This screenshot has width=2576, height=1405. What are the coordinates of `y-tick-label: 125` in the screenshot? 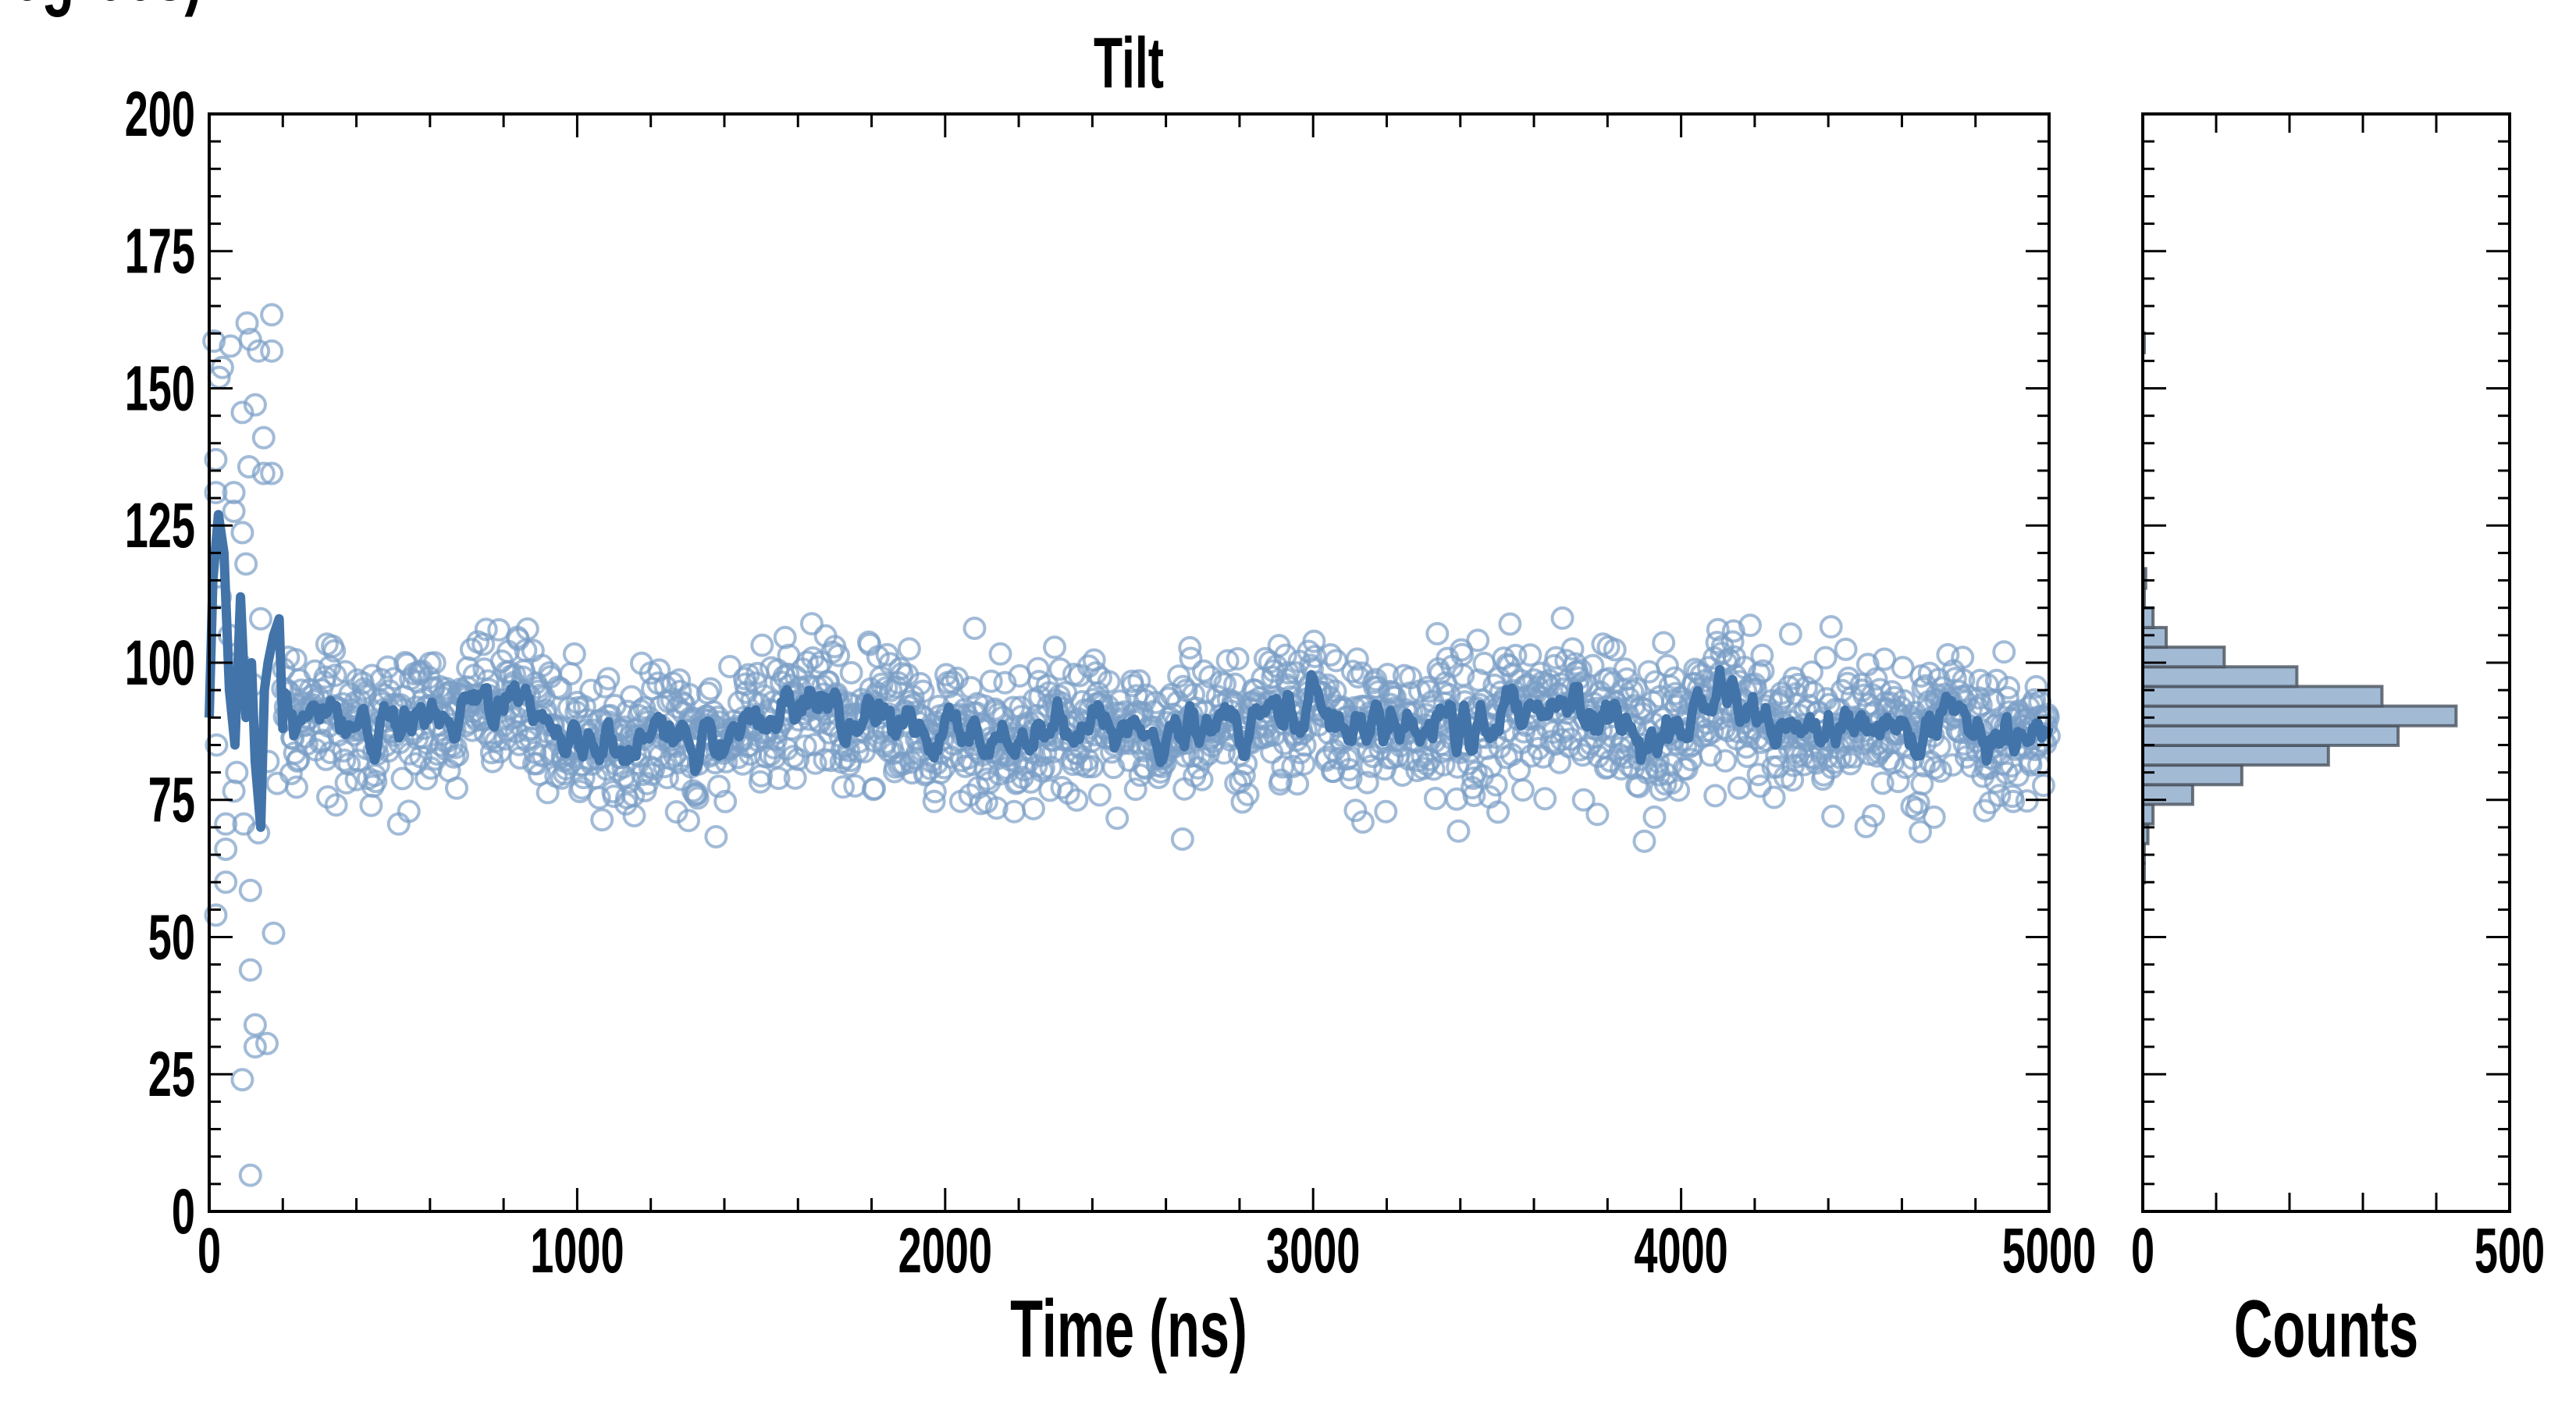 It's located at (160, 525).